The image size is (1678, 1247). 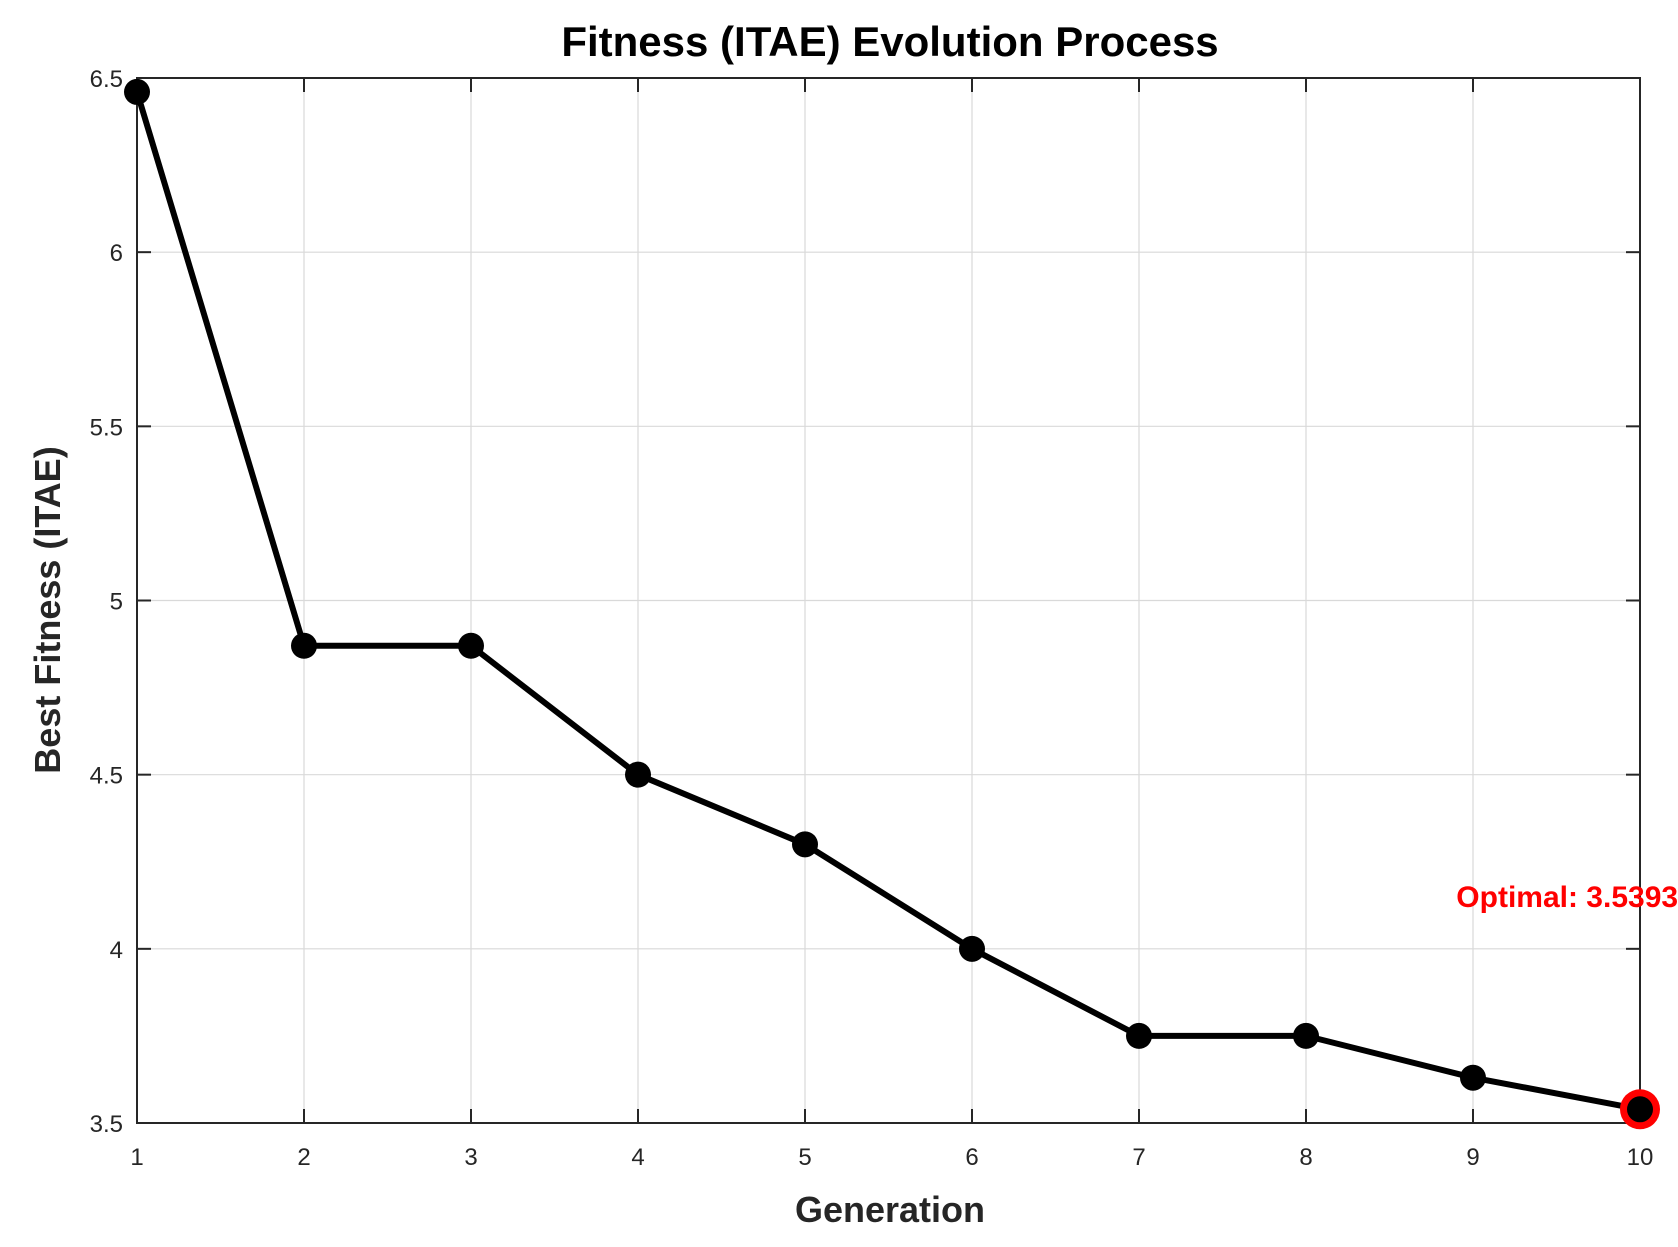 I want to click on x-tick-label: 10, so click(x=1640, y=1157).